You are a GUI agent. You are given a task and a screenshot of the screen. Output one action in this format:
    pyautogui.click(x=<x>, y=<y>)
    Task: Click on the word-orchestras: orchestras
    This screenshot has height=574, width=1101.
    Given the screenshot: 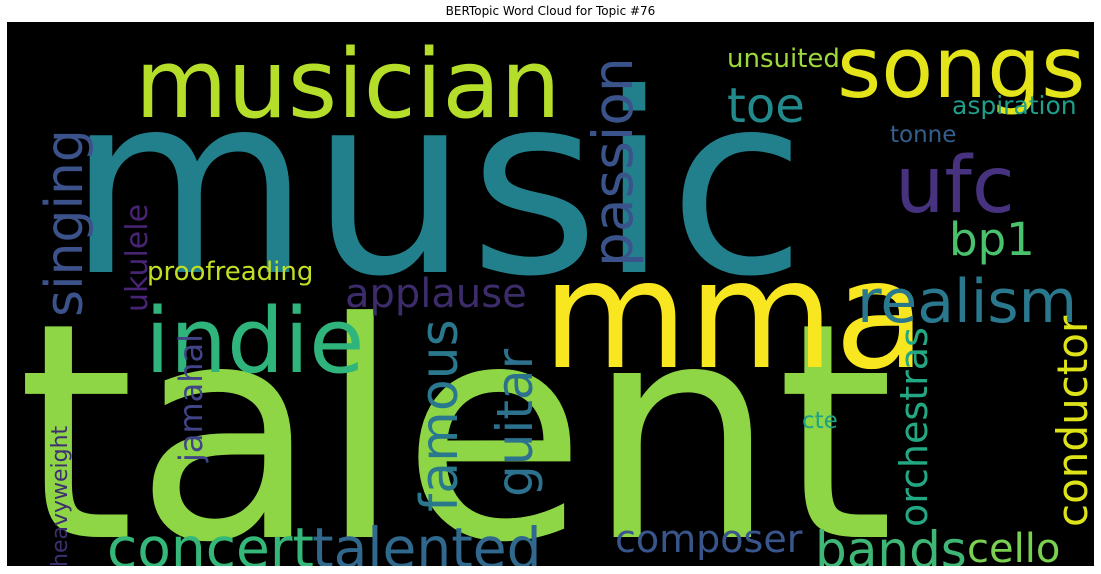 What is the action you would take?
    pyautogui.click(x=914, y=427)
    